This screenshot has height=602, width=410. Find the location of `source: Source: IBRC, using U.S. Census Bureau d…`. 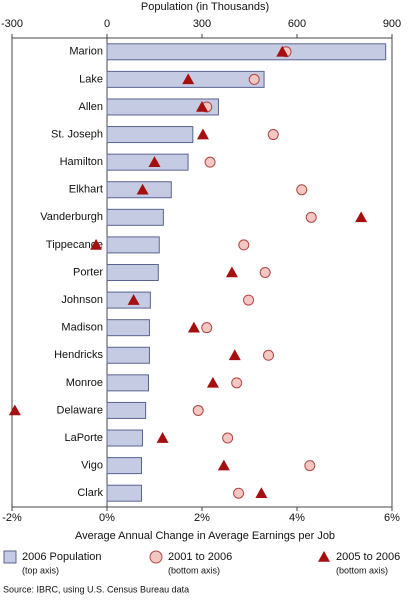

source: Source: IBRC, using U.S. Census Bureau d… is located at coordinates (96, 589).